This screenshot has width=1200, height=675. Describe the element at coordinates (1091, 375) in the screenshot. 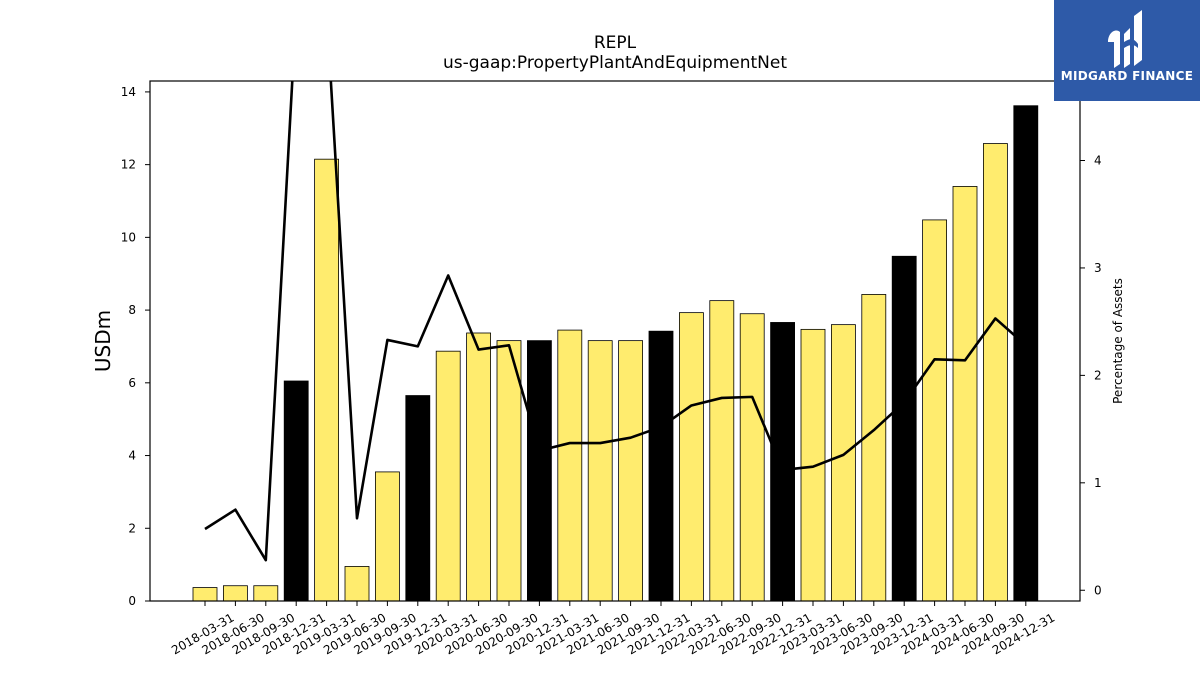

I see `y-axis-right: 0 1 2 3 4` at that location.